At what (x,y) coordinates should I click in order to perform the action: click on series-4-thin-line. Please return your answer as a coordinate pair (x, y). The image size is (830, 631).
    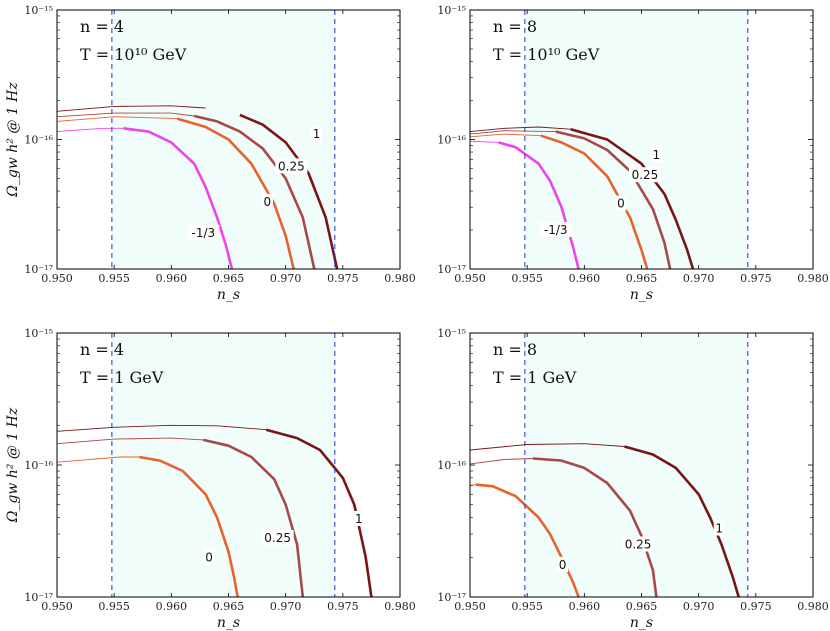
    Looking at the image, I should click on (484, 141).